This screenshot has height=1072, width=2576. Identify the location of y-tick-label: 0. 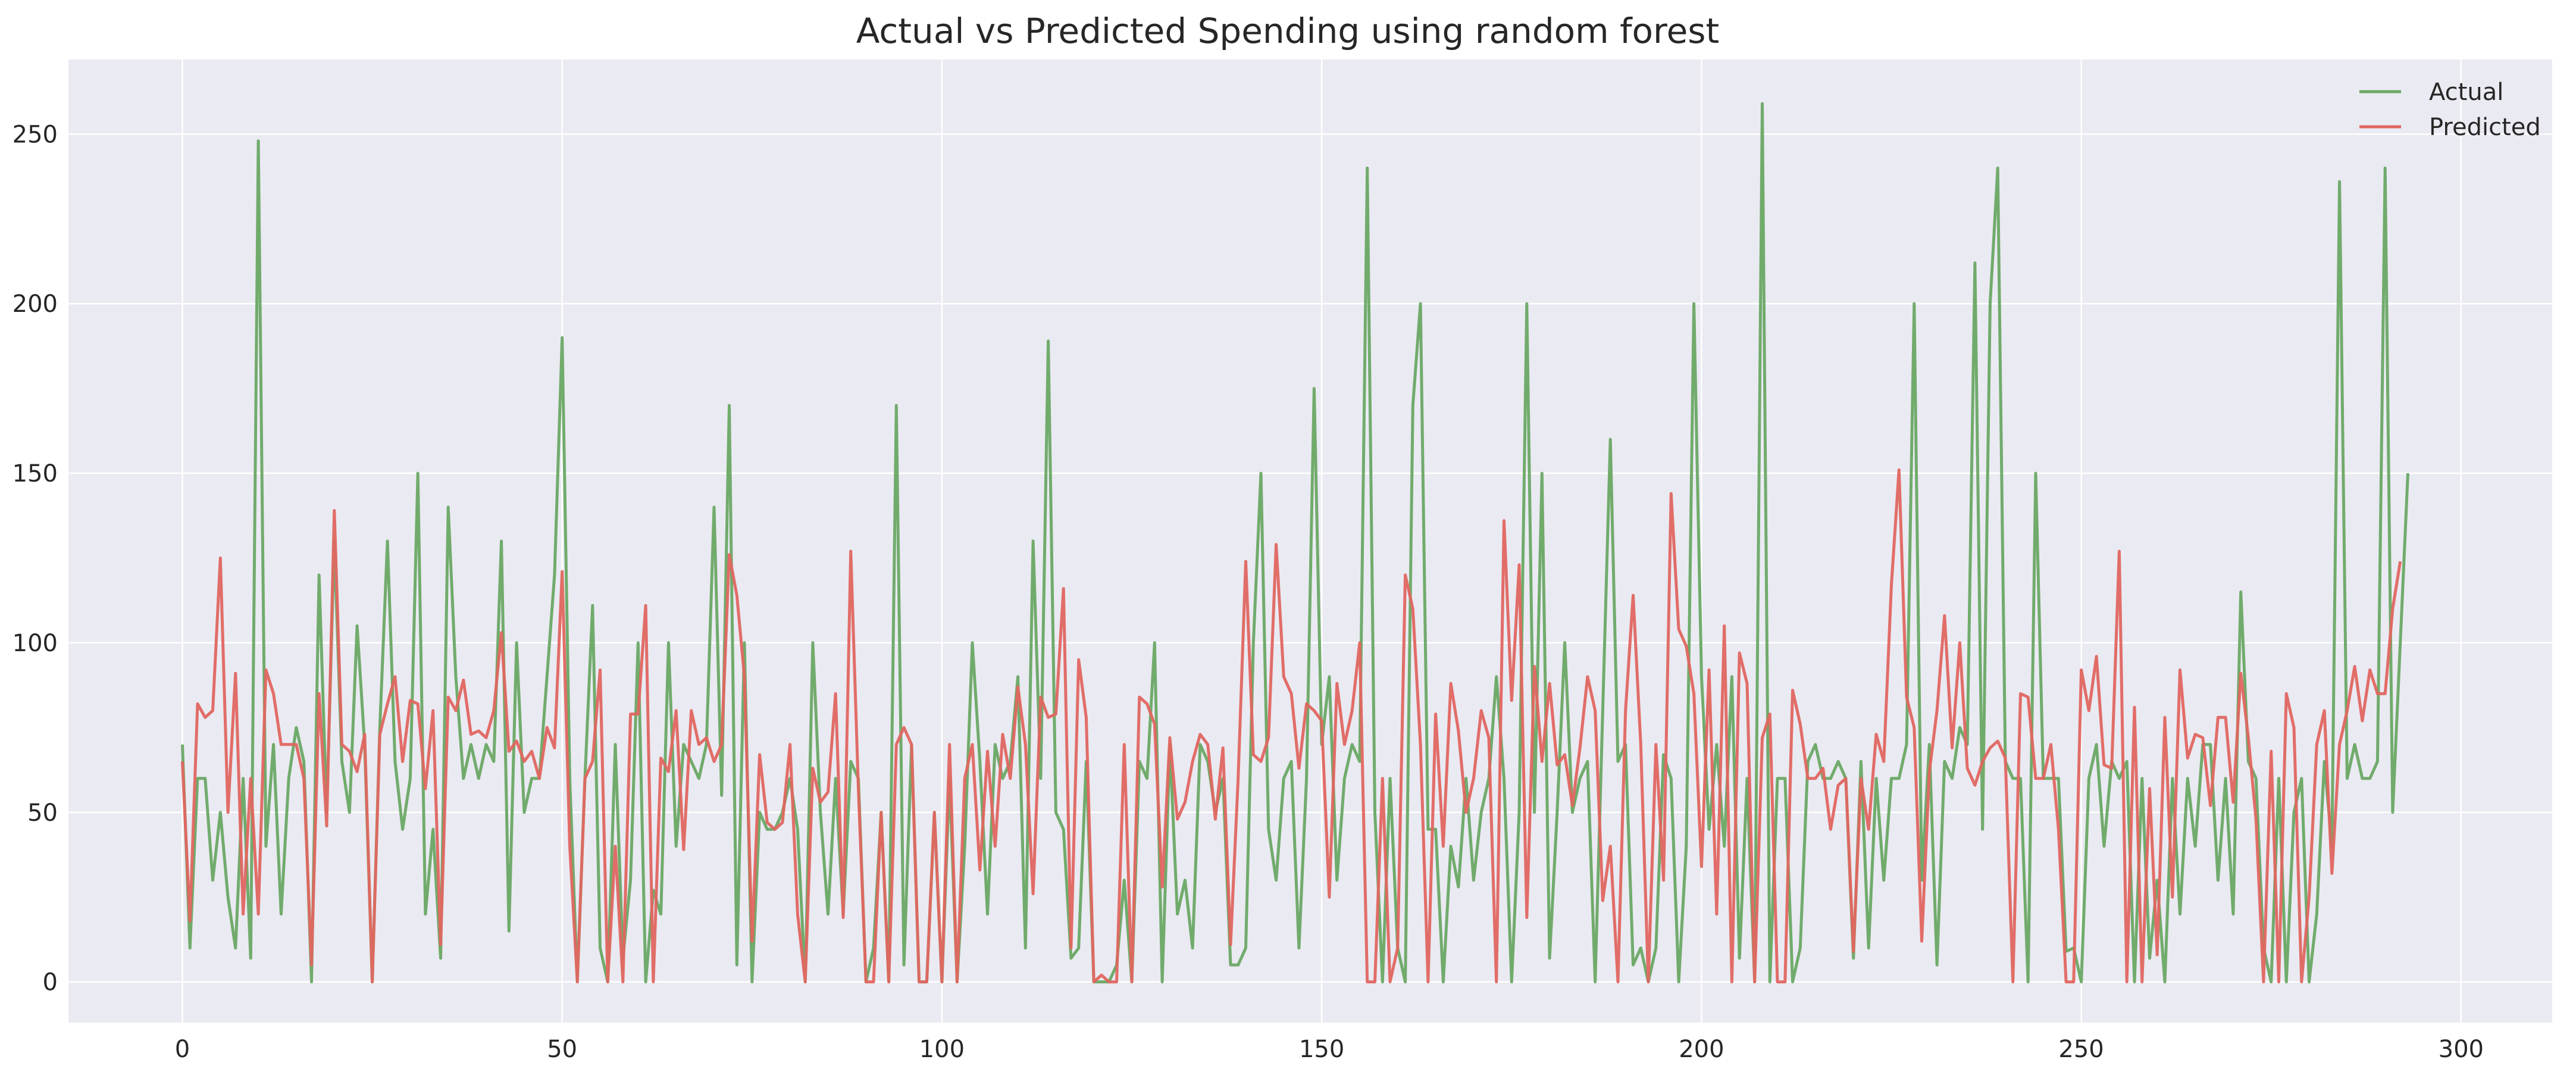
(50, 982).